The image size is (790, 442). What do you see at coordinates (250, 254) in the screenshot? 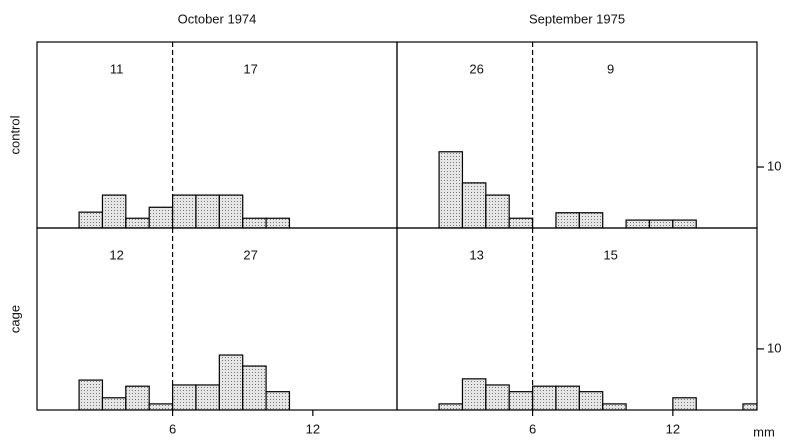
I see `count-label: 27` at bounding box center [250, 254].